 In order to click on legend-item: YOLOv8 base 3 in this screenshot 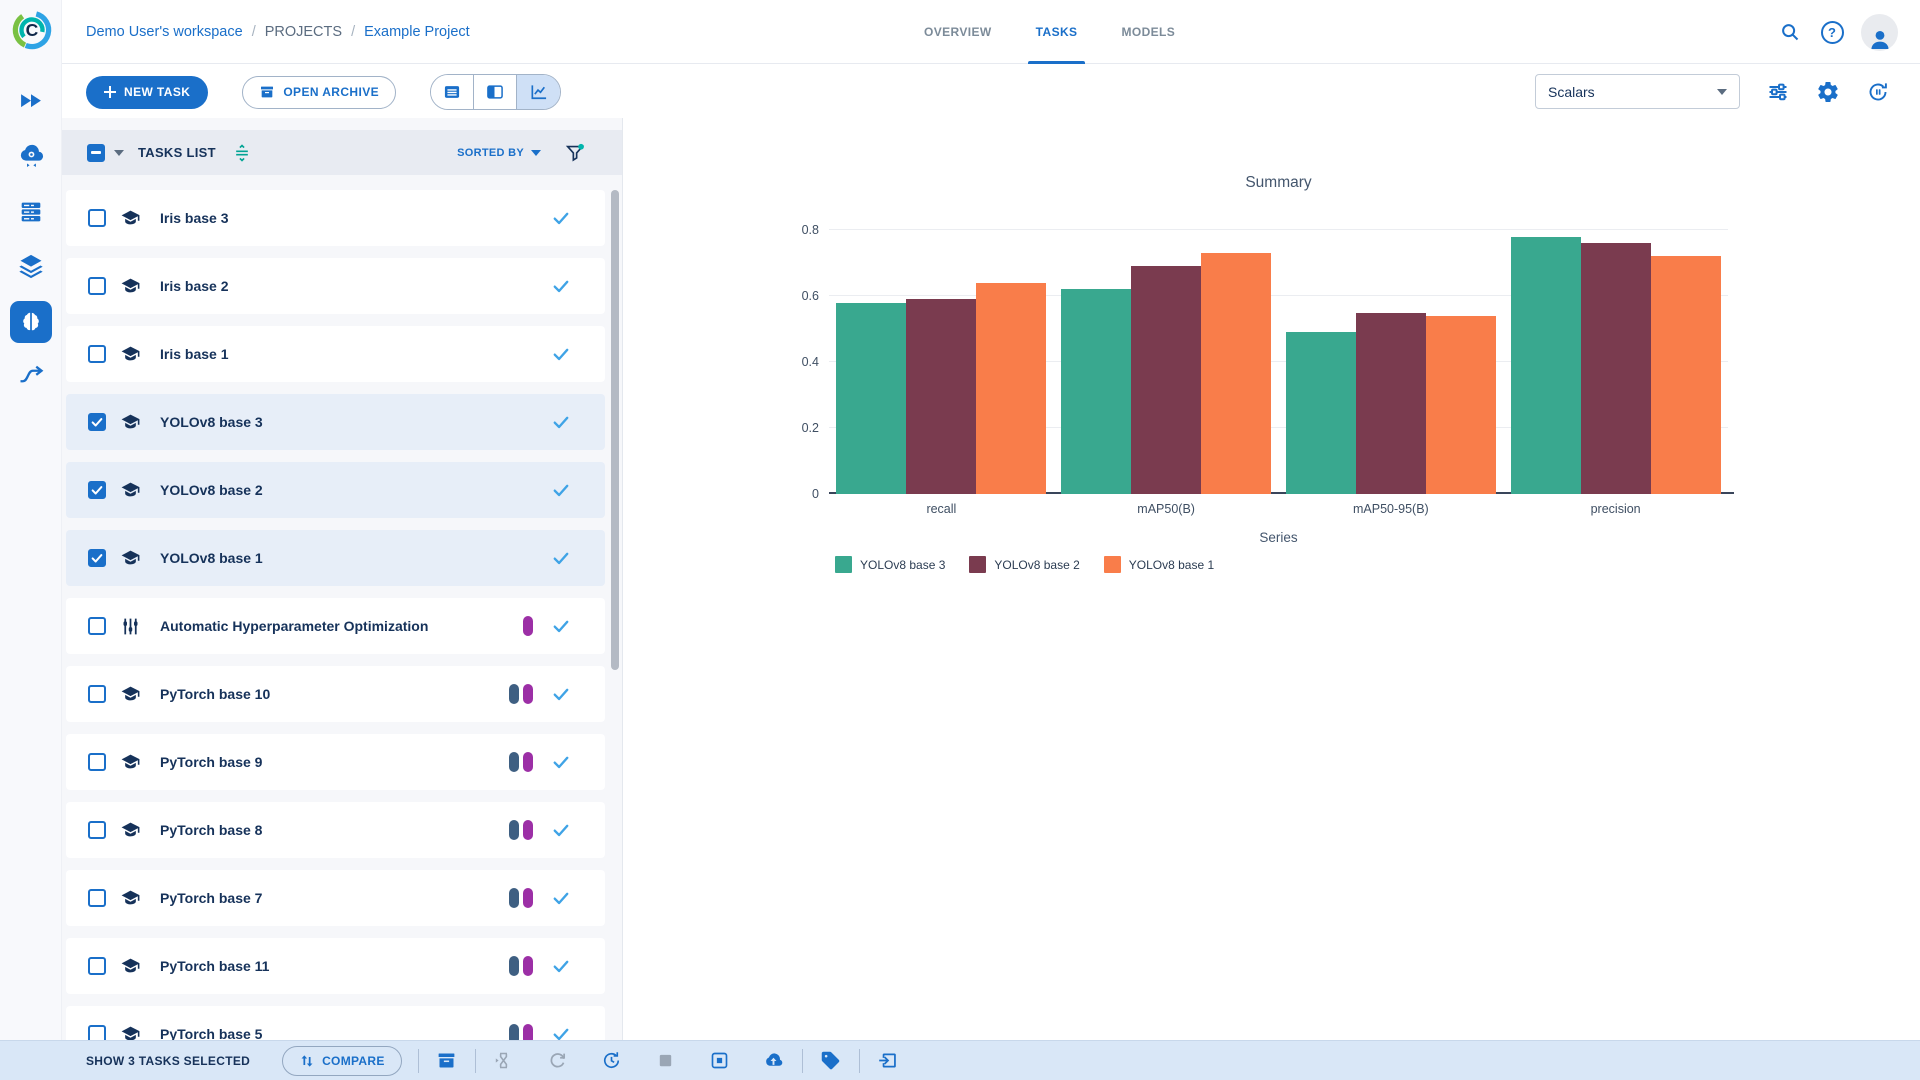, I will do `click(890, 564)`.